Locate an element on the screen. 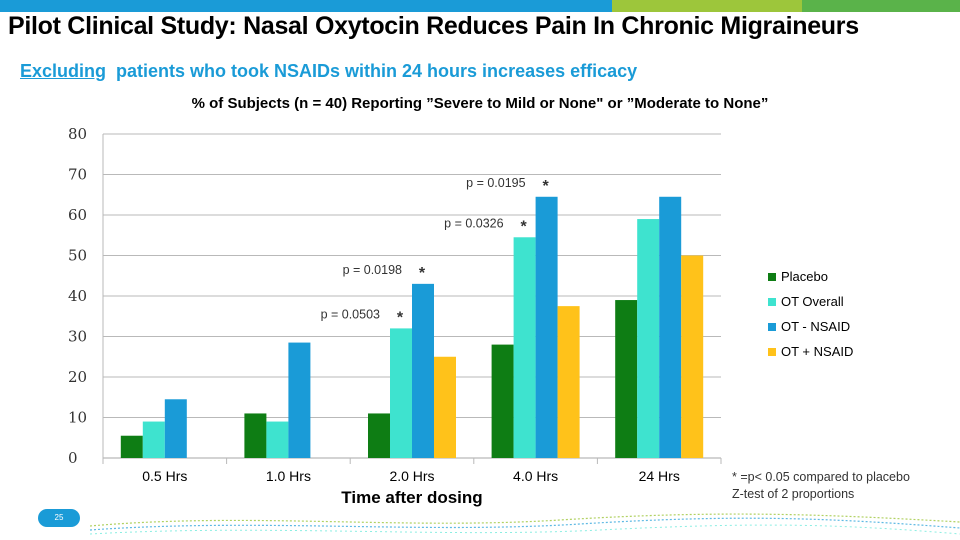 Image resolution: width=960 pixels, height=540 pixels. p-value-label: p = 0.0195 is located at coordinates (495, 183).